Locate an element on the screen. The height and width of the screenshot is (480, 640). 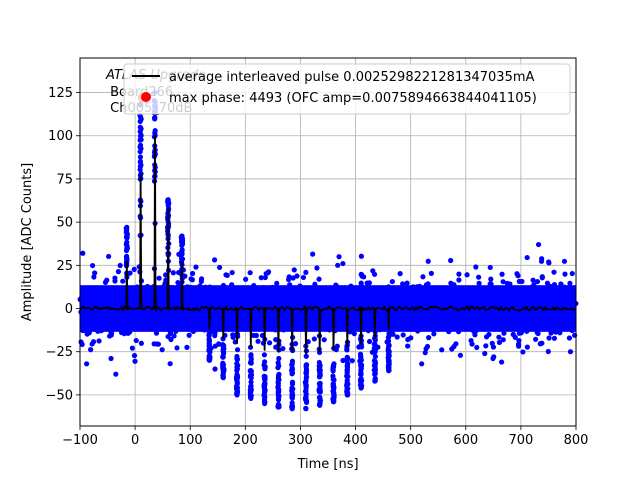
x-tick-label: 200 is located at coordinates (245, 440).